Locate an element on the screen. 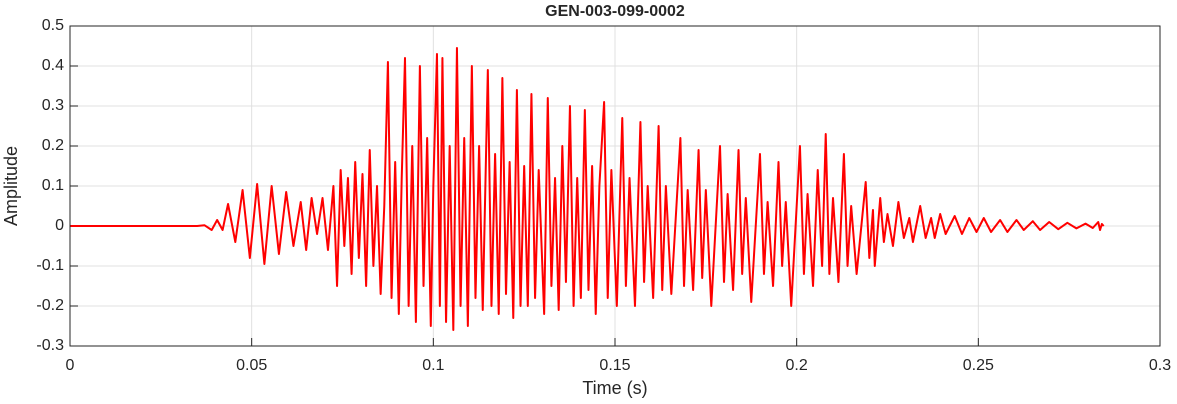 The width and height of the screenshot is (1177, 404). x-tick-label: 0.25 is located at coordinates (978, 365).